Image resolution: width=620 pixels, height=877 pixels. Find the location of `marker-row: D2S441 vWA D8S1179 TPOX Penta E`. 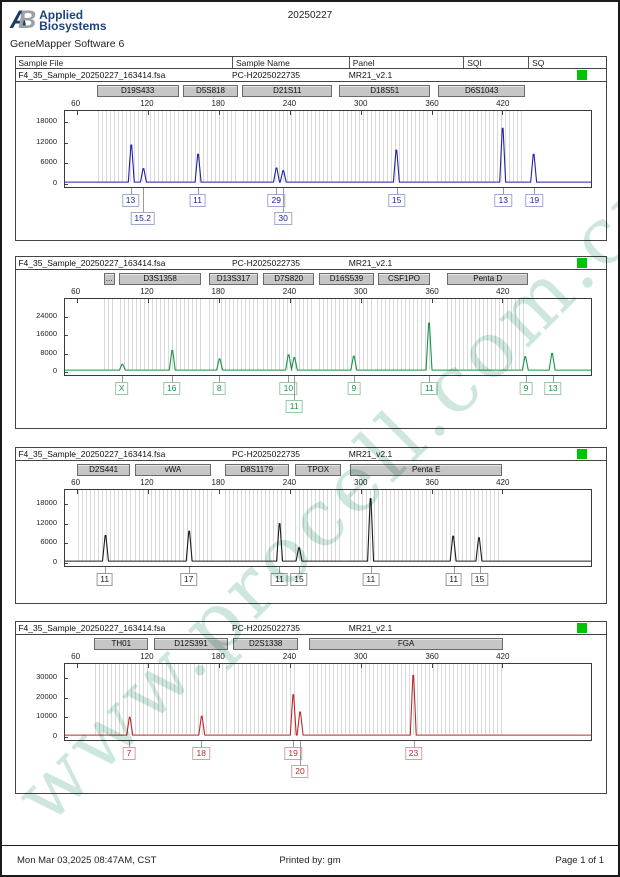

marker-row: D2S441 vWA D8S1179 TPOX Penta E is located at coordinates (328, 470).